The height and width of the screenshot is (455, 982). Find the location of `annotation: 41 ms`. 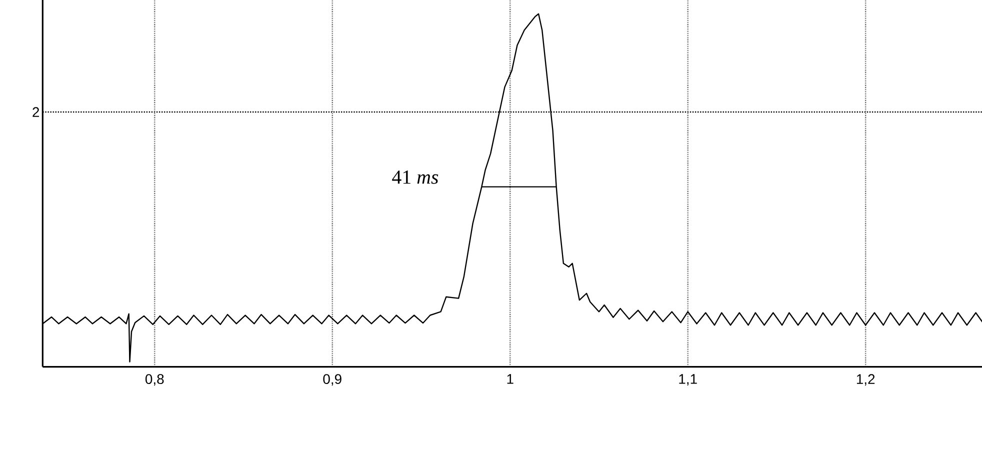

annotation: 41 ms is located at coordinates (415, 177).